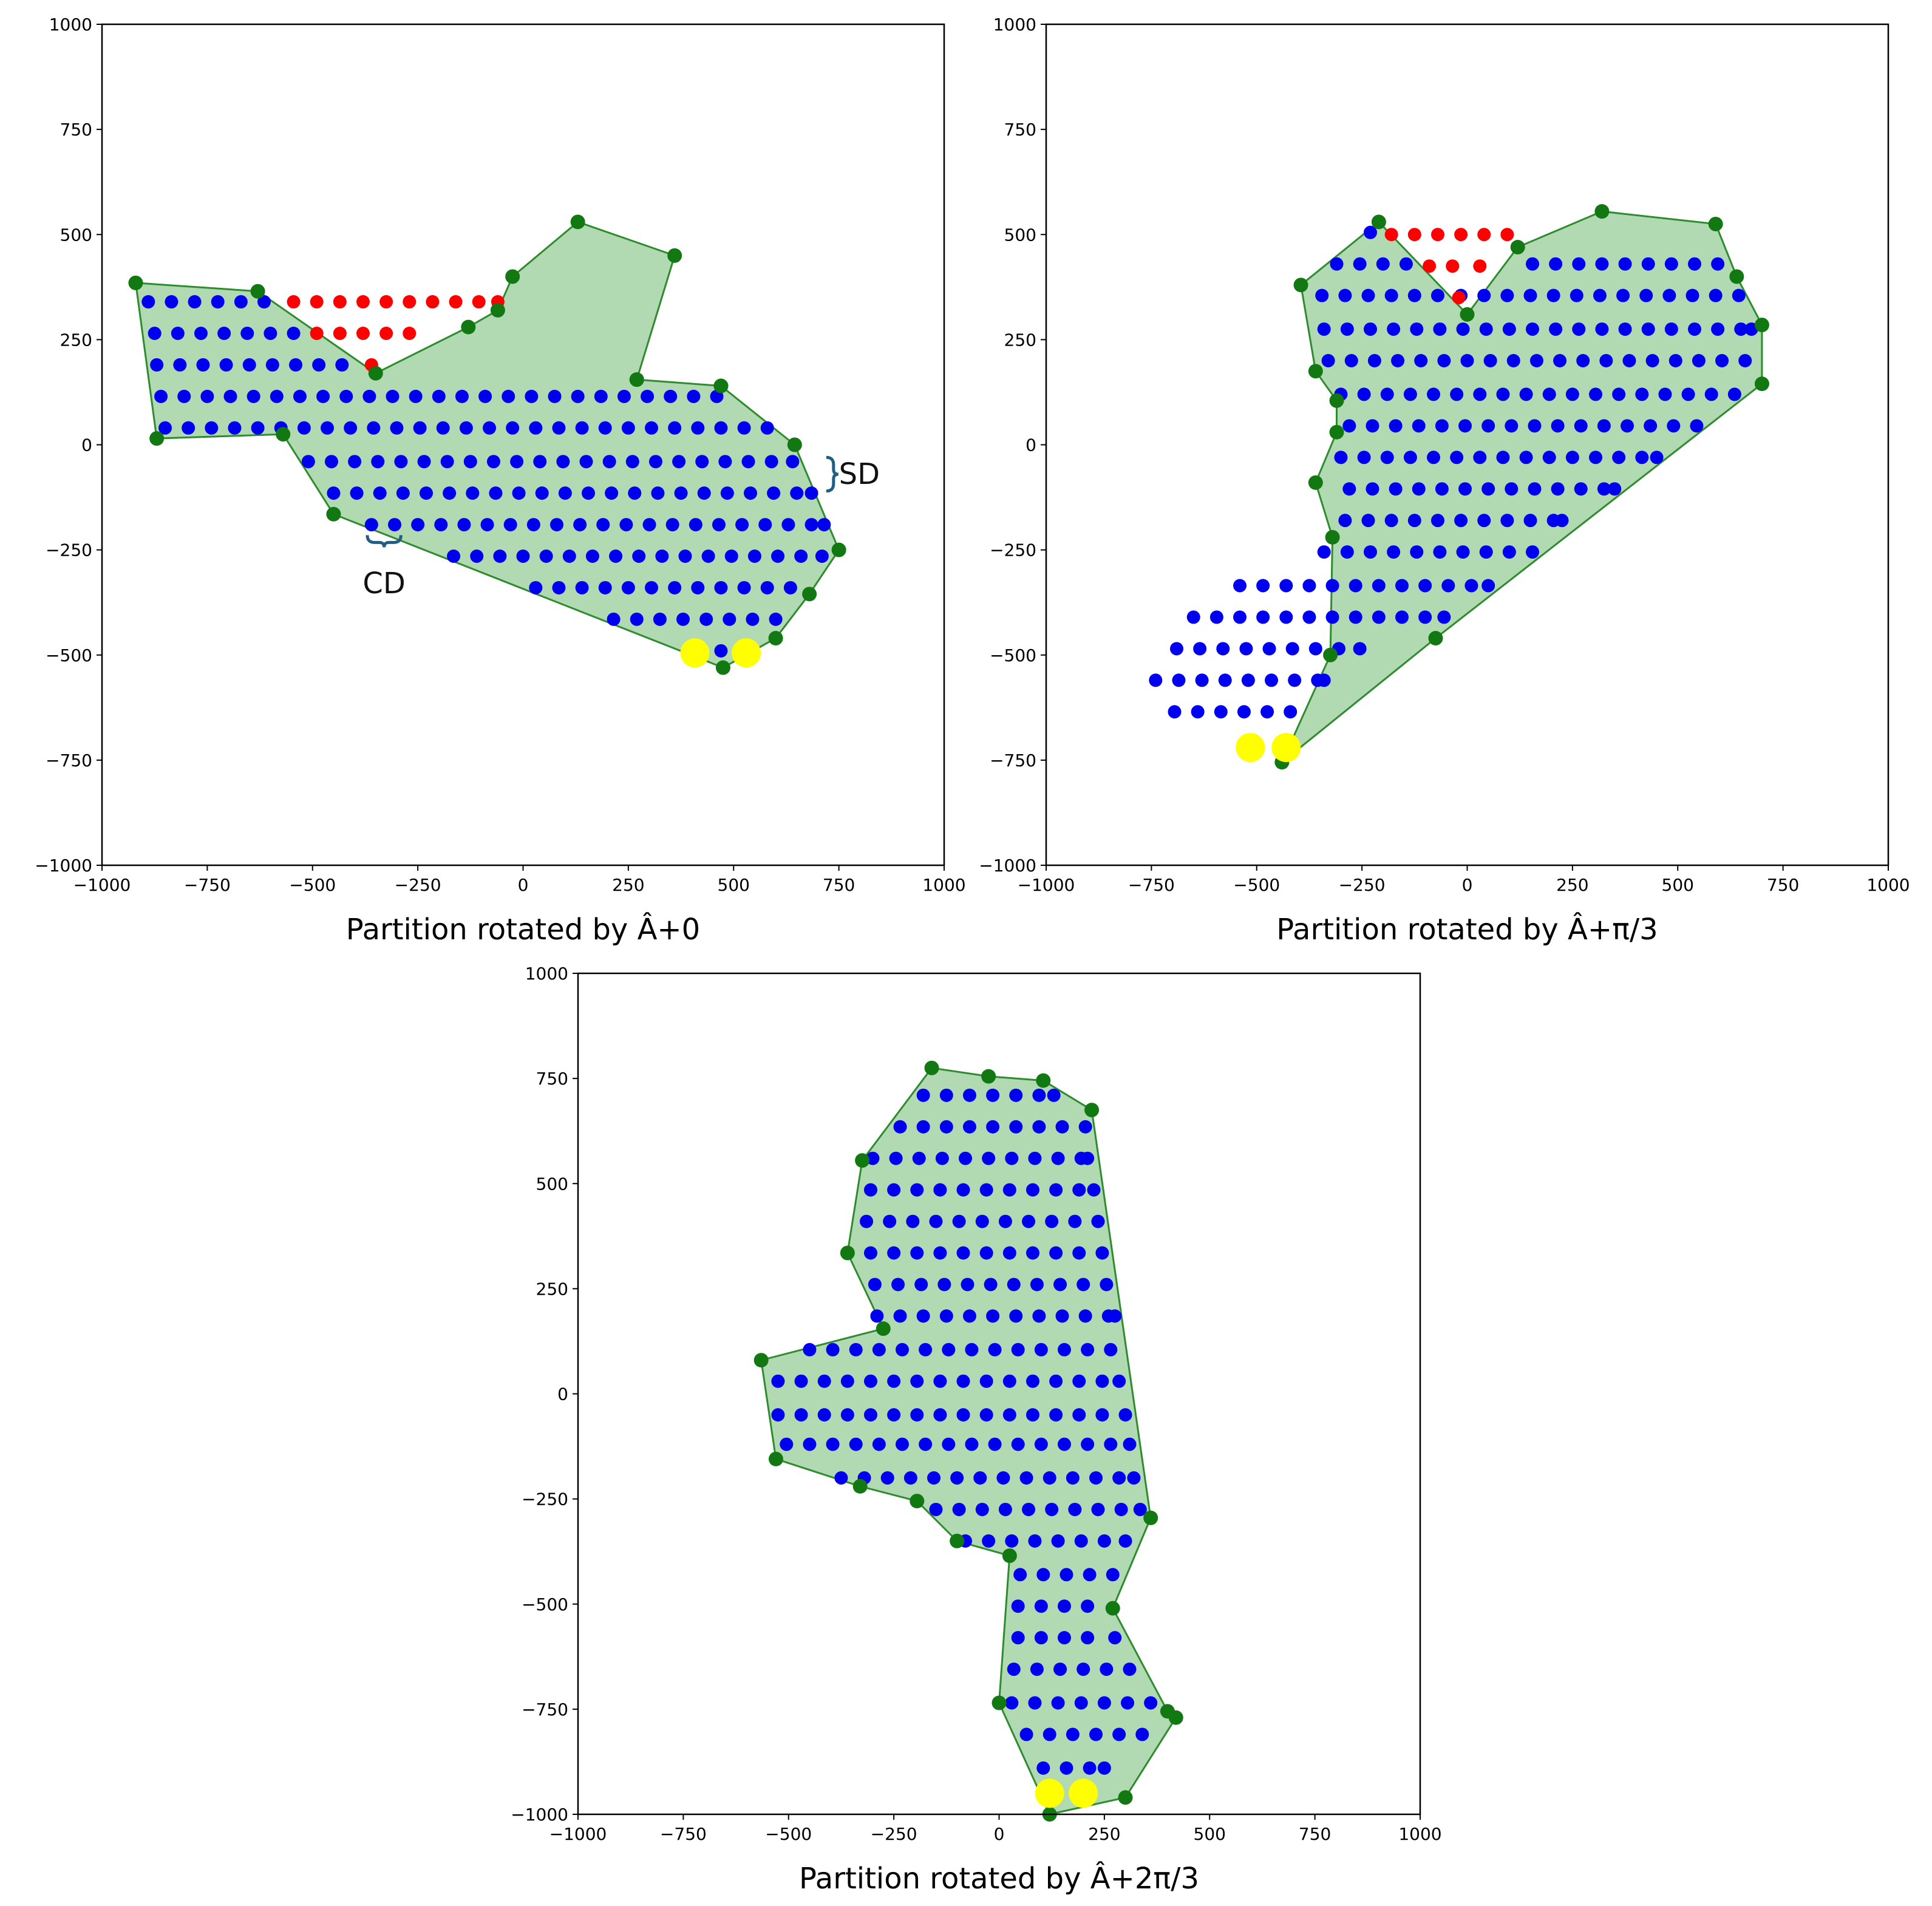  What do you see at coordinates (1013, 550) in the screenshot?
I see `y-tick-label: −250` at bounding box center [1013, 550].